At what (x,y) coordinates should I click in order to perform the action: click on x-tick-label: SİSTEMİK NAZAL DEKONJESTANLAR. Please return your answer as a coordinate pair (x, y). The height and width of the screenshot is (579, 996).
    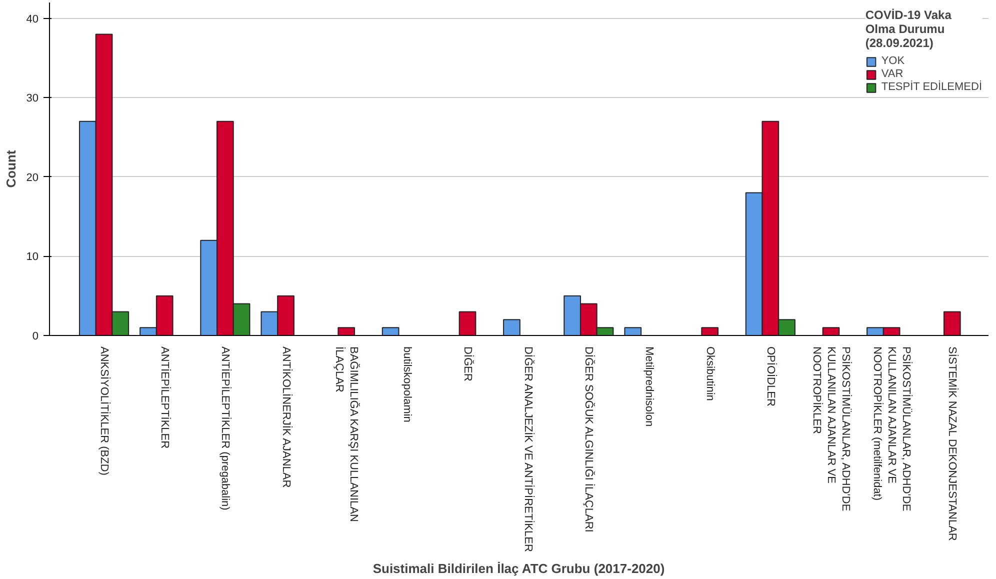
    Looking at the image, I should click on (953, 443).